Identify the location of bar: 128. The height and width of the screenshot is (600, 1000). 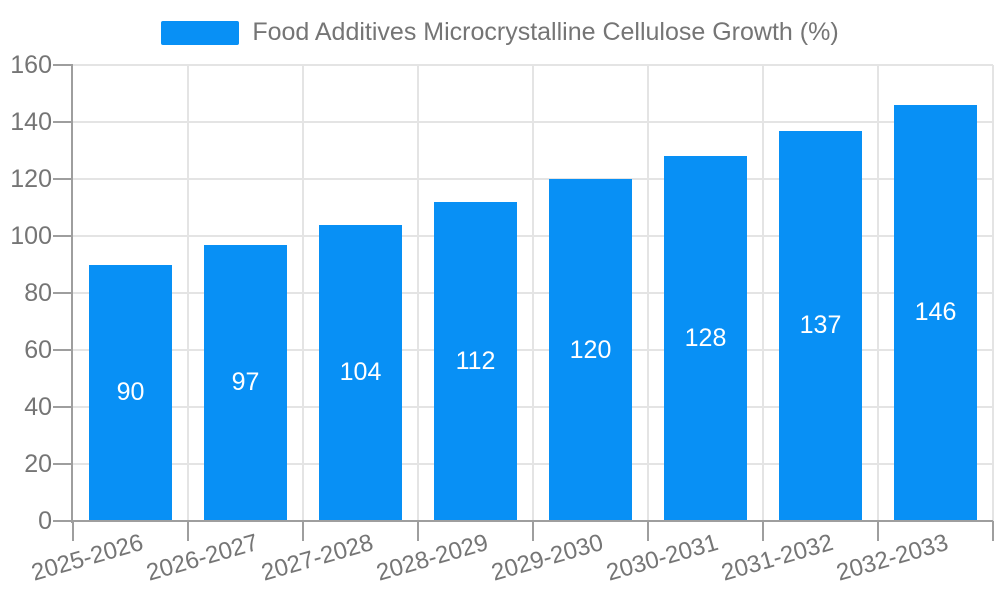
(705, 338).